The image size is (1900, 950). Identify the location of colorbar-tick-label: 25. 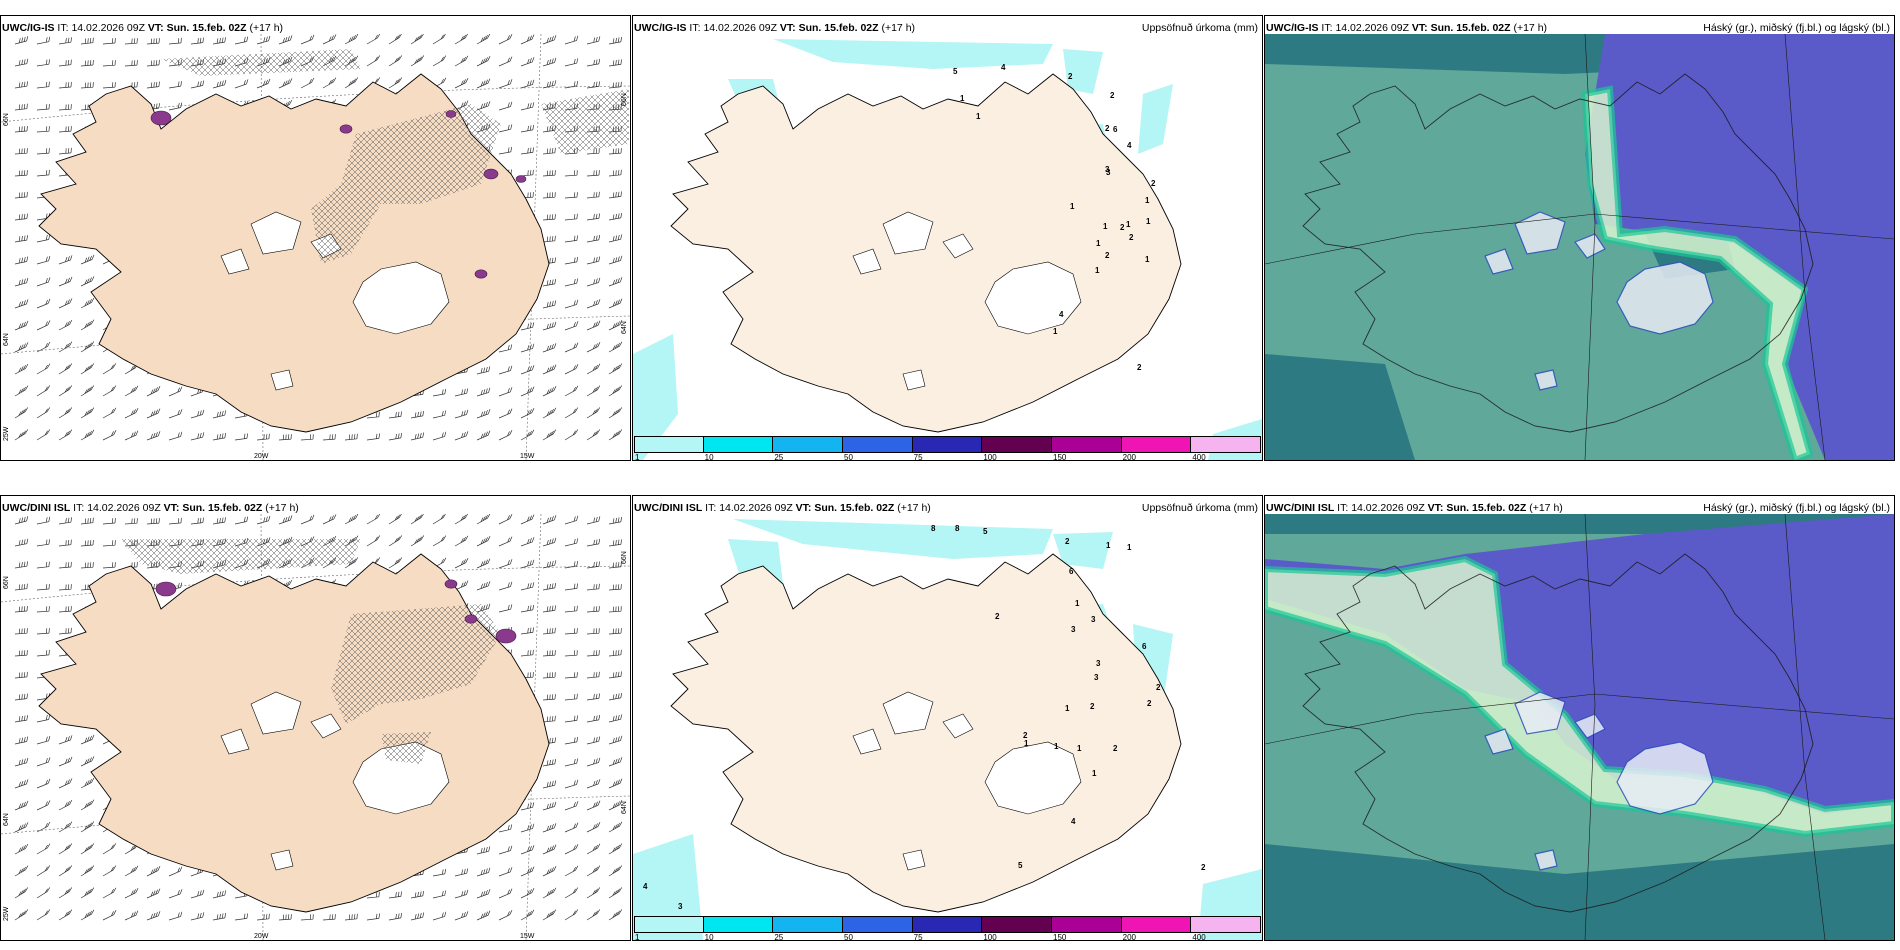
(779, 937).